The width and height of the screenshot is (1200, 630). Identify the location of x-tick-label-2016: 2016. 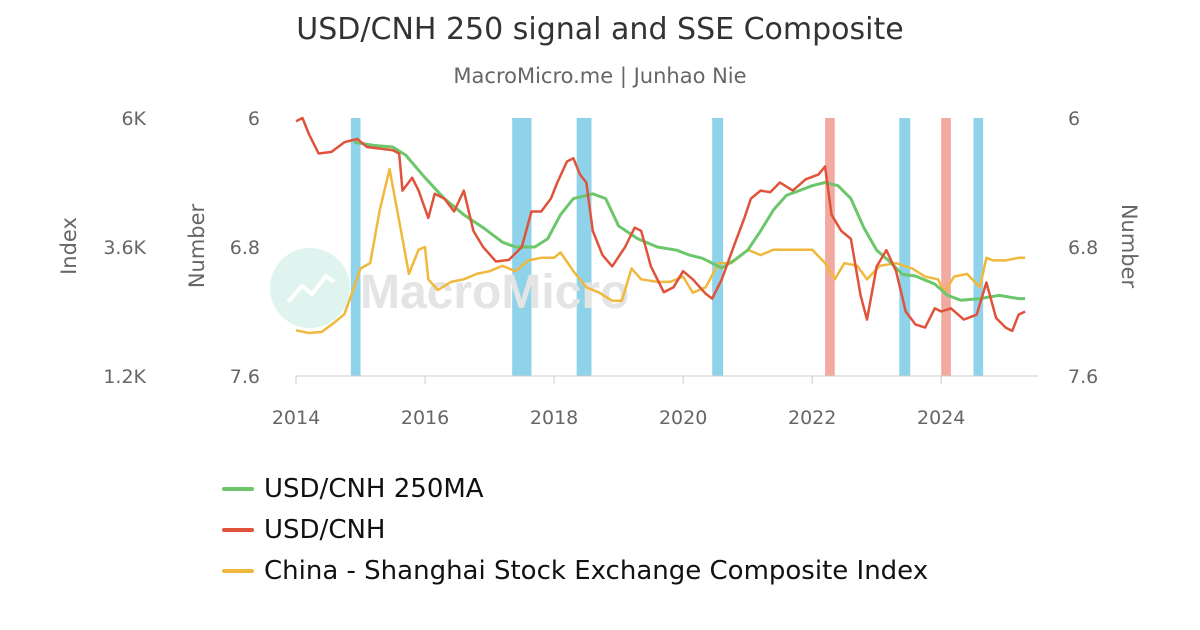
(425, 418).